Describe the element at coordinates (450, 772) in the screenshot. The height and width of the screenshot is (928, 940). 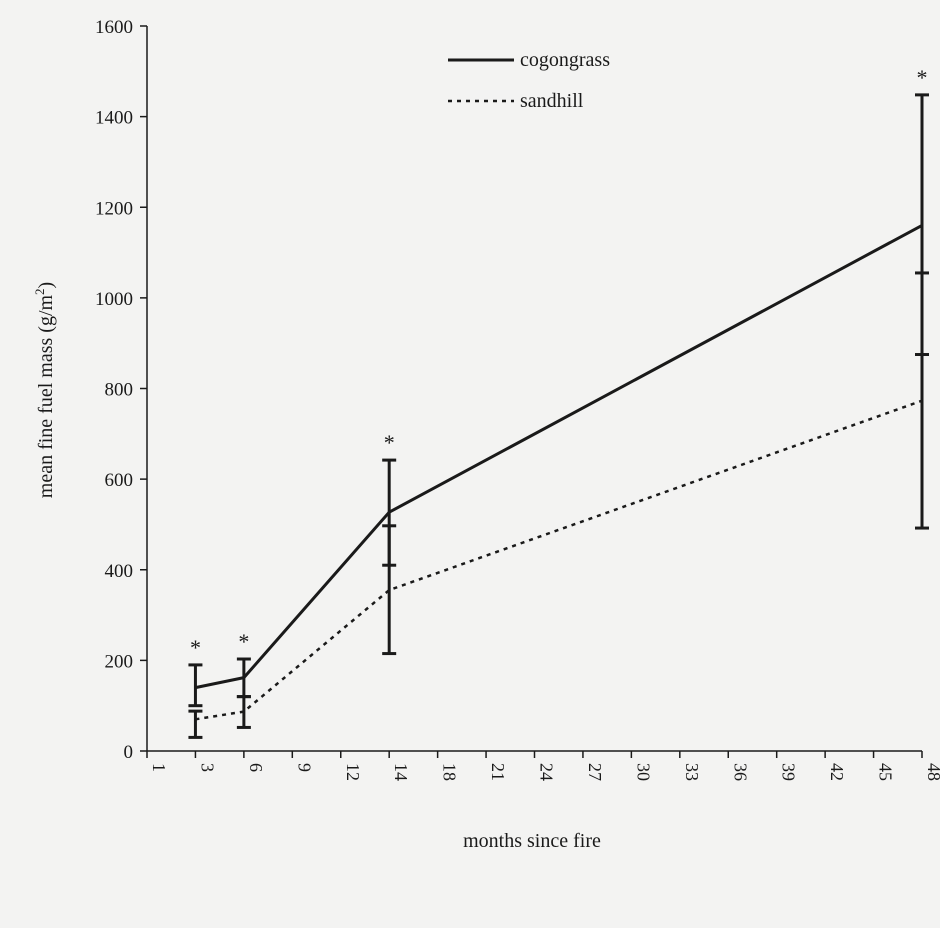
I see `x-tick-label: 18` at that location.